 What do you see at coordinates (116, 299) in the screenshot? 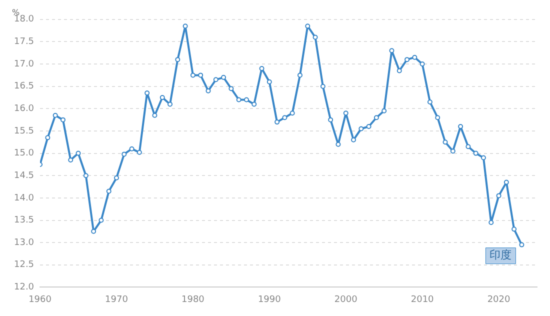
I see `x-tick-label: 1970` at bounding box center [116, 299].